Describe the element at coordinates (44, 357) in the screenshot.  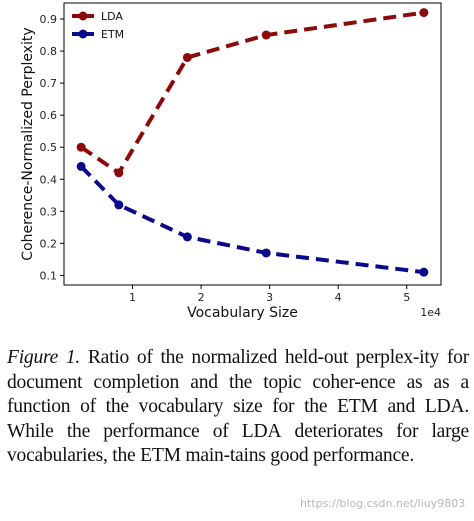
I see `caption-lead: Figure 1.` at that location.